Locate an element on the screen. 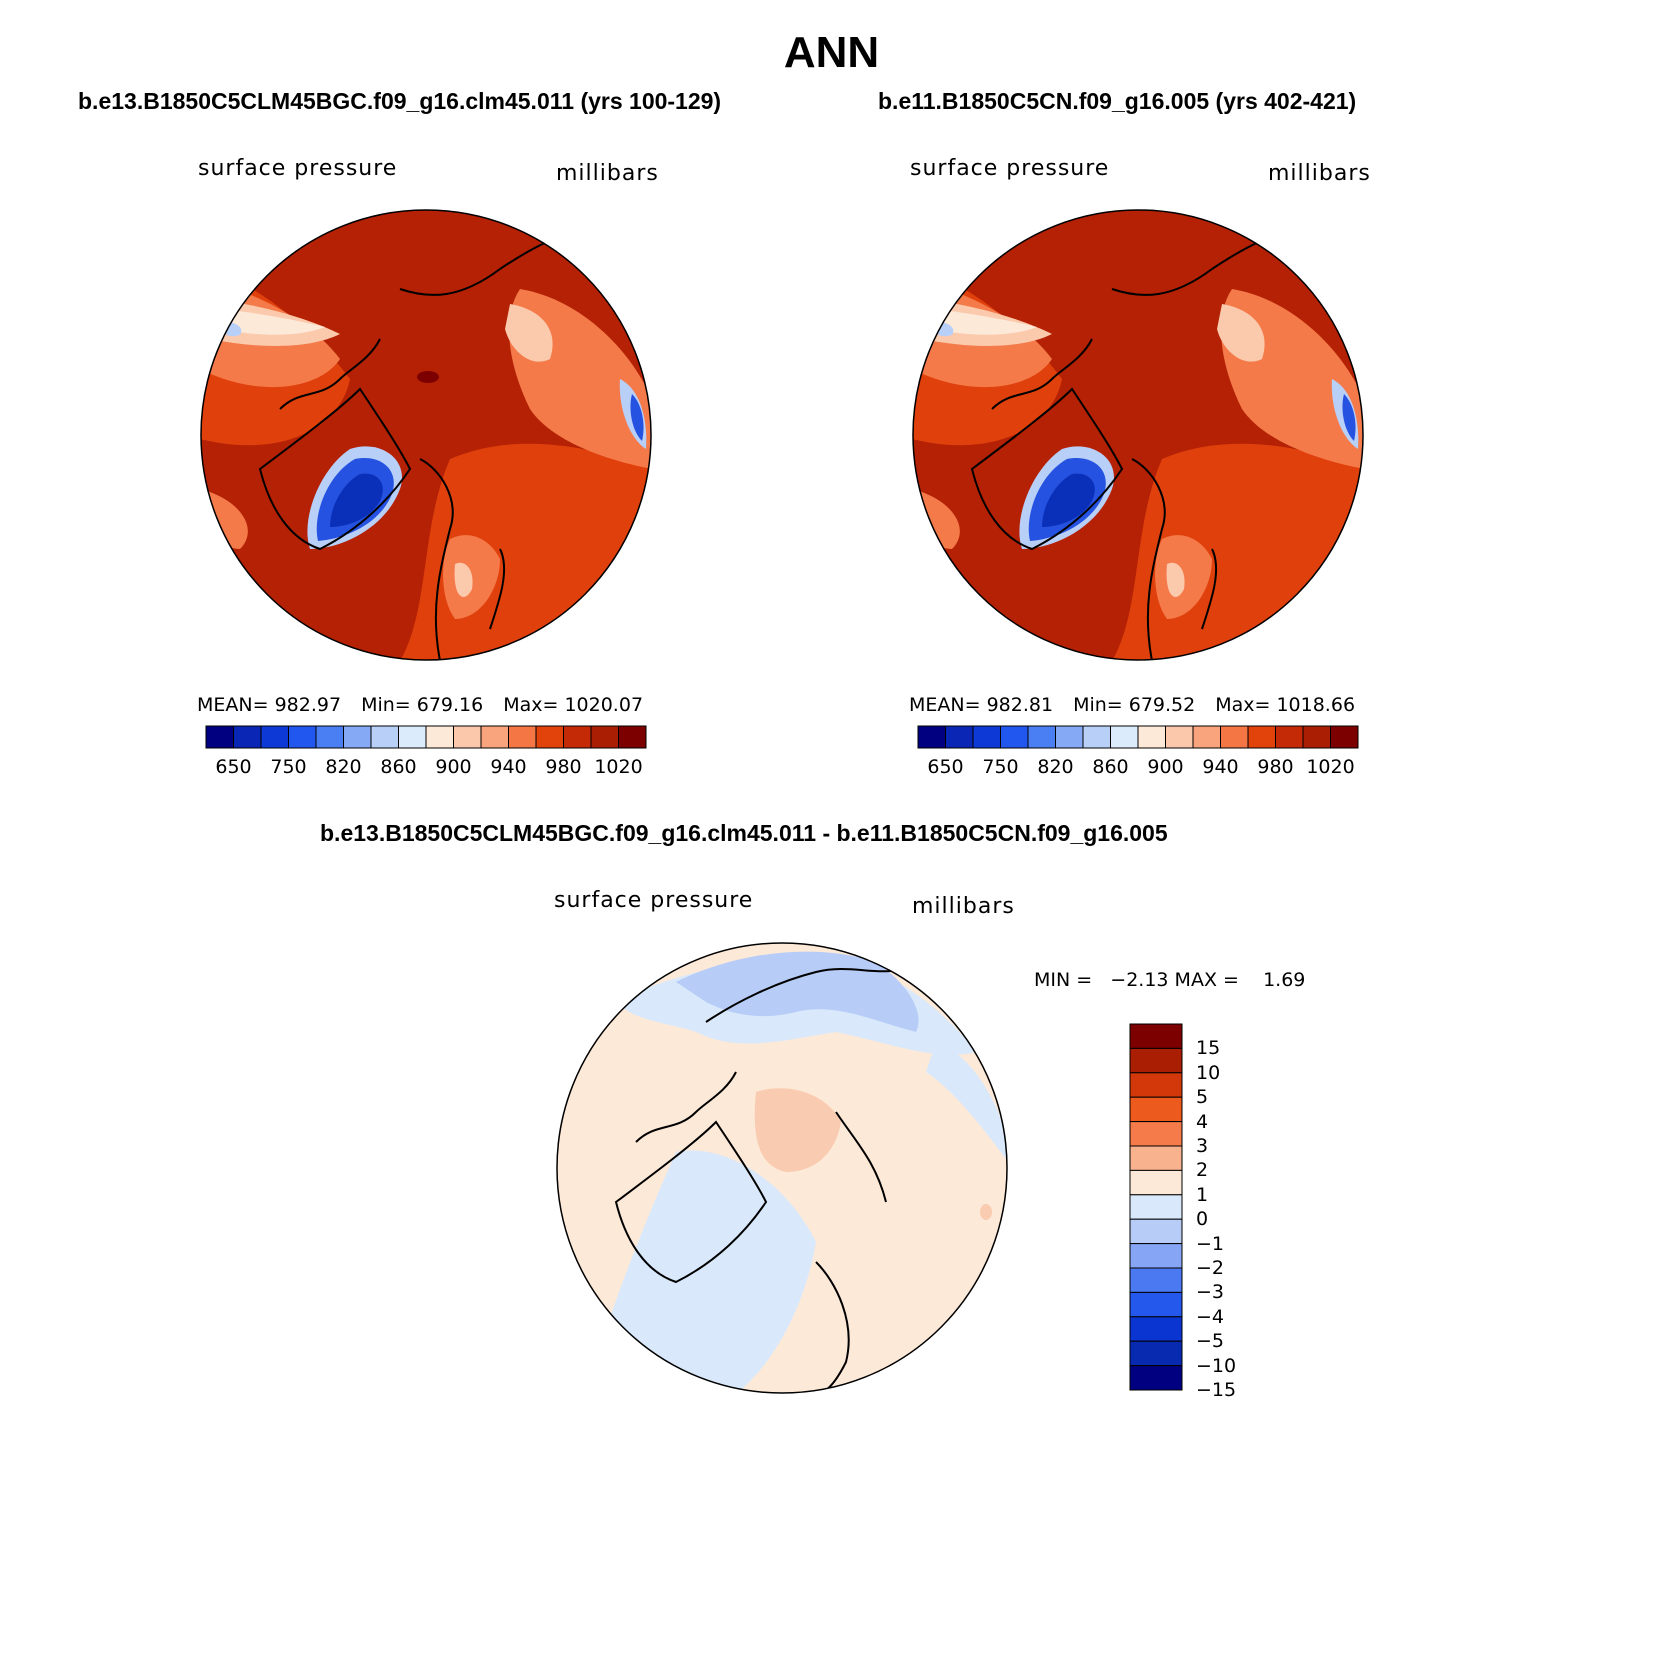 The image size is (1663, 1666). left-colorbar is located at coordinates (426, 737).